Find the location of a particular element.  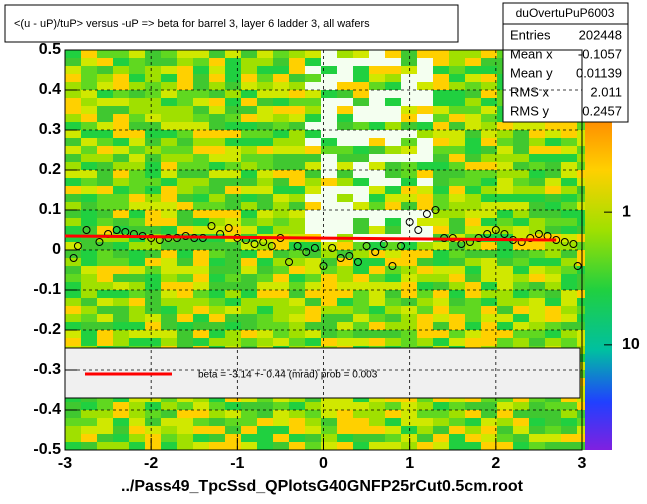

x-tick-label: -3 is located at coordinates (65, 463).